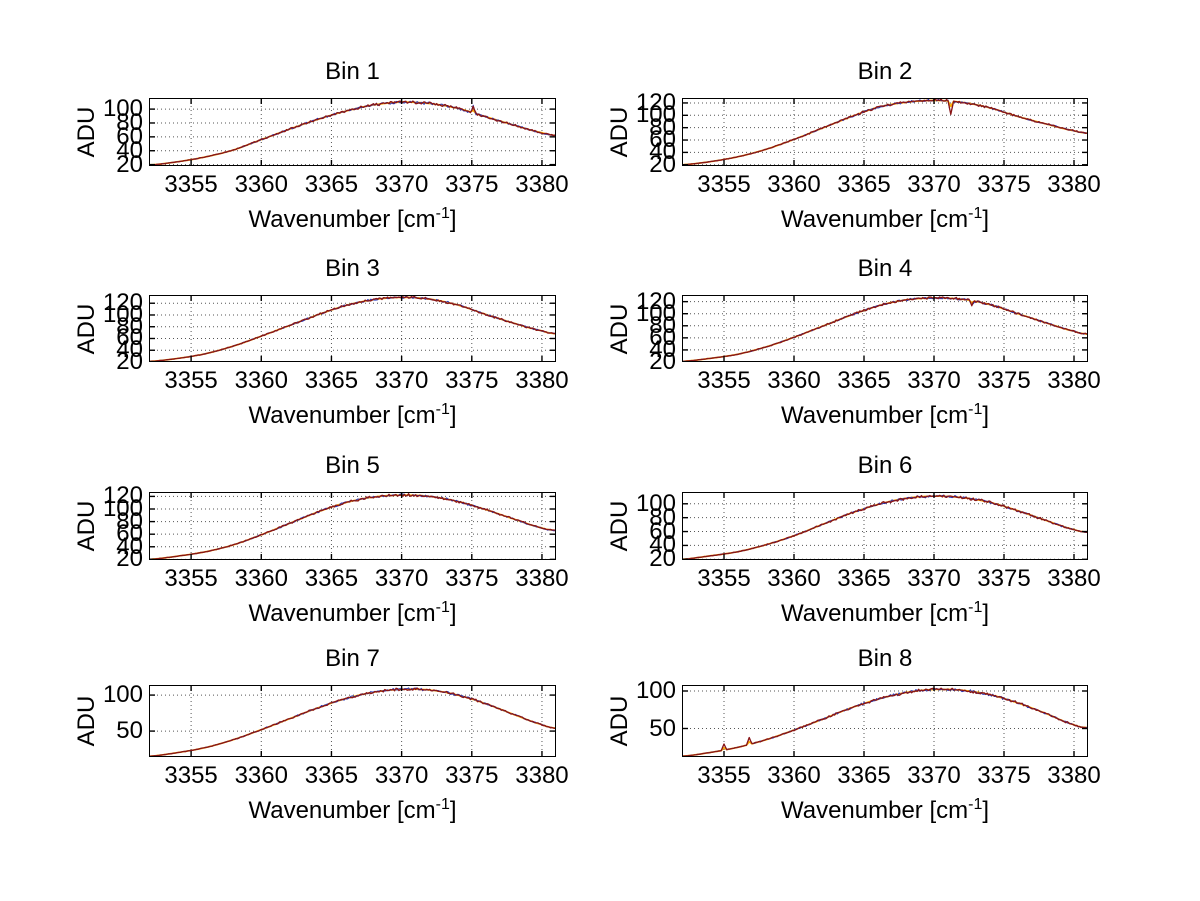 This screenshot has width=1200, height=901. What do you see at coordinates (885, 268) in the screenshot?
I see `subplot-title: Bin 4` at bounding box center [885, 268].